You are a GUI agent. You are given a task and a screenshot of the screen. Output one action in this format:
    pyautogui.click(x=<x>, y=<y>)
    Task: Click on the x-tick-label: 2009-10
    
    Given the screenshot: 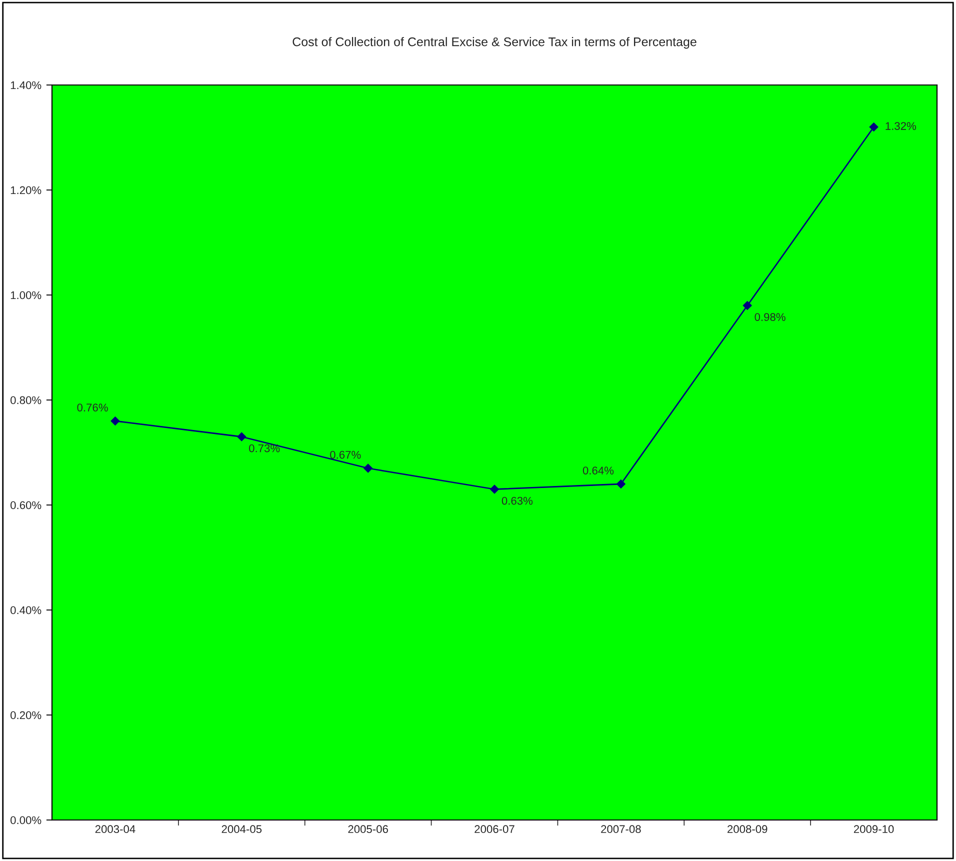 What is the action you would take?
    pyautogui.click(x=874, y=829)
    